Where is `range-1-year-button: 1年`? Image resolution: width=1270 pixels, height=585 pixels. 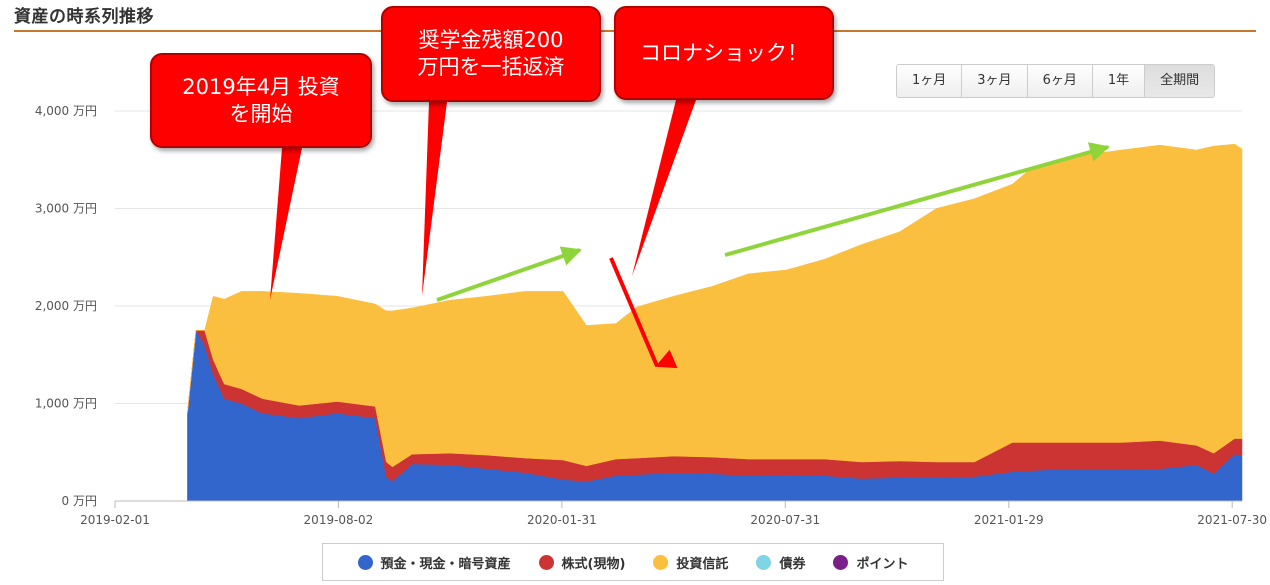 range-1-year-button: 1年 is located at coordinates (1119, 81).